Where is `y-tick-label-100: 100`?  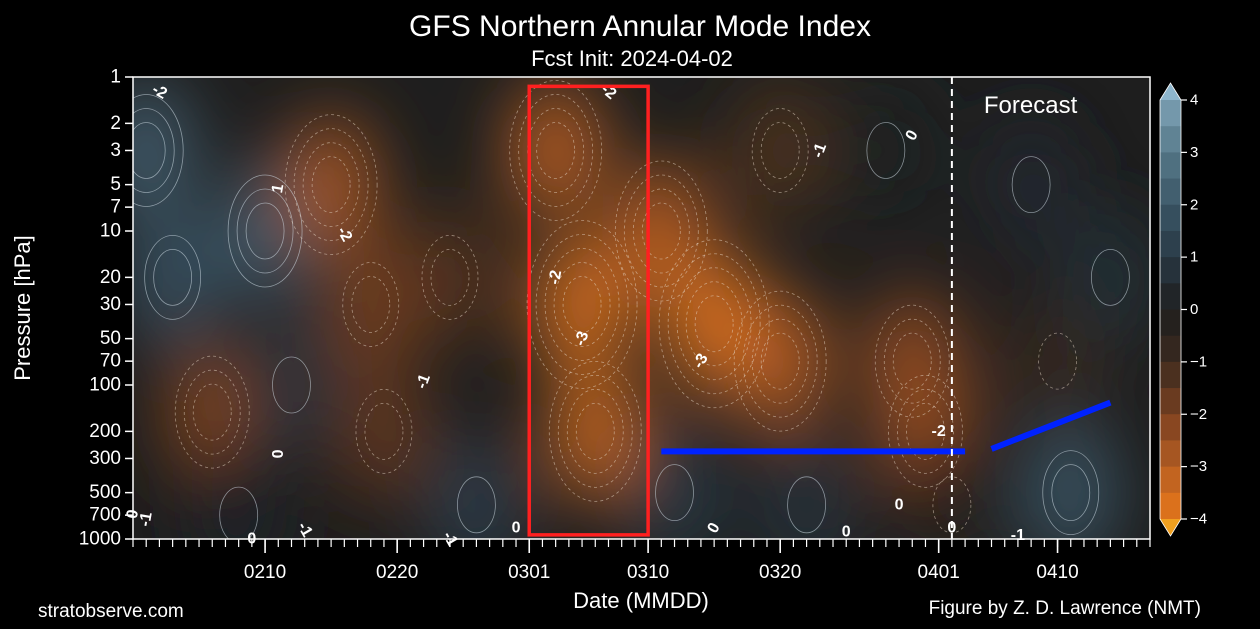 y-tick-label-100: 100 is located at coordinates (105, 385).